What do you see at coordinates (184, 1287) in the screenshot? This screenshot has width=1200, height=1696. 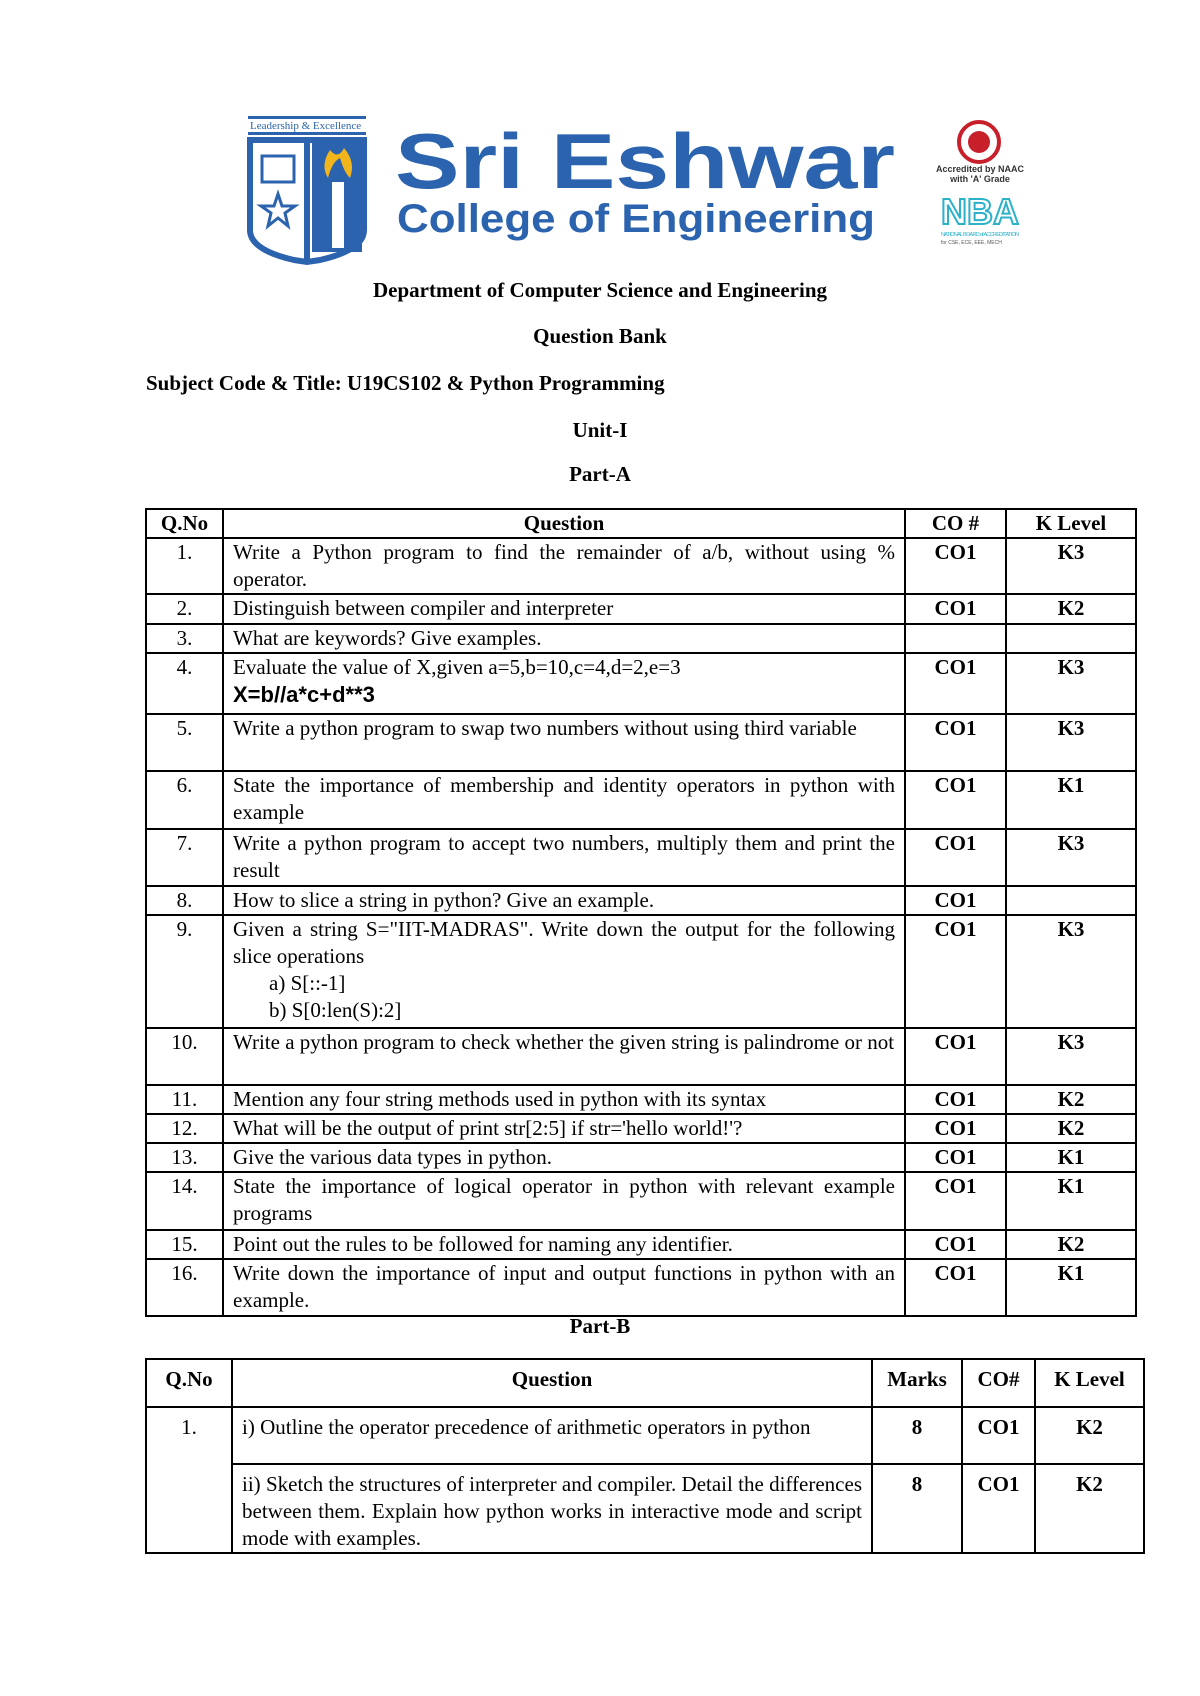 I see `question-number: 16.` at bounding box center [184, 1287].